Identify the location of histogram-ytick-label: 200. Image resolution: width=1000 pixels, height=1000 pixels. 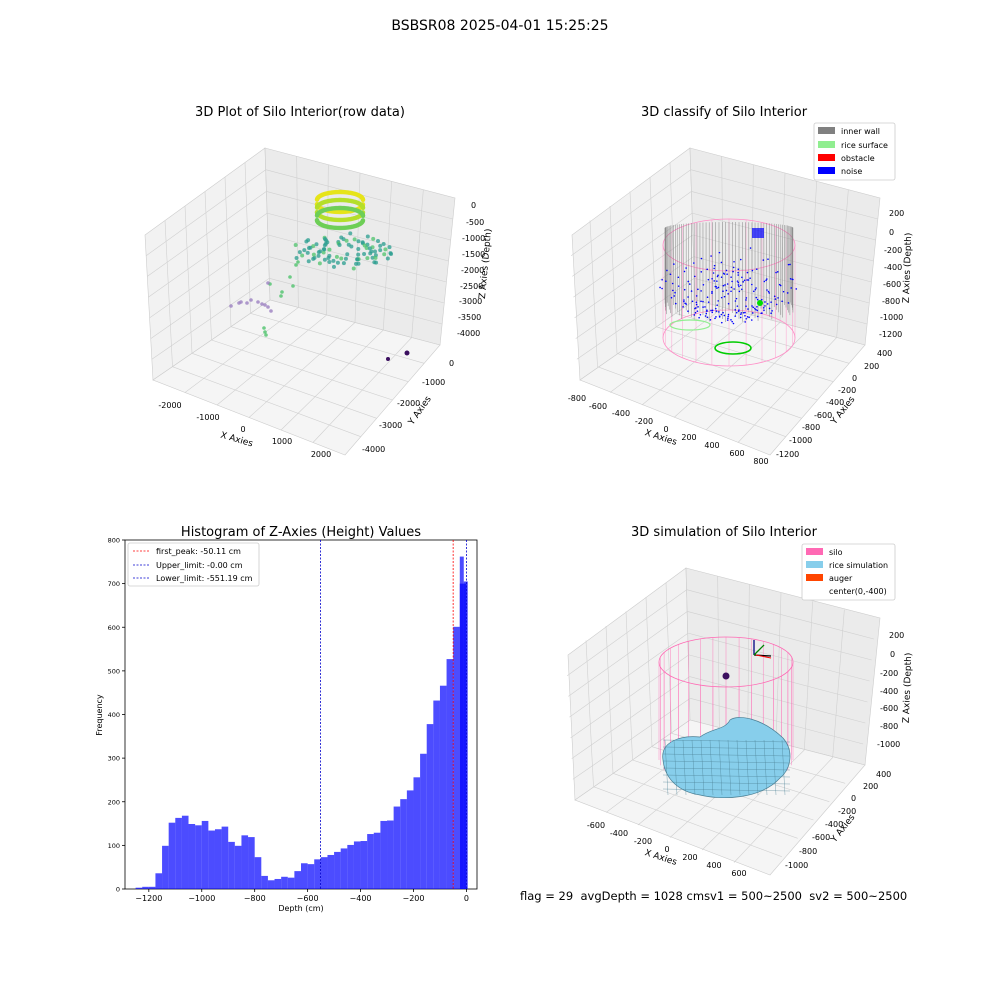
(114, 802).